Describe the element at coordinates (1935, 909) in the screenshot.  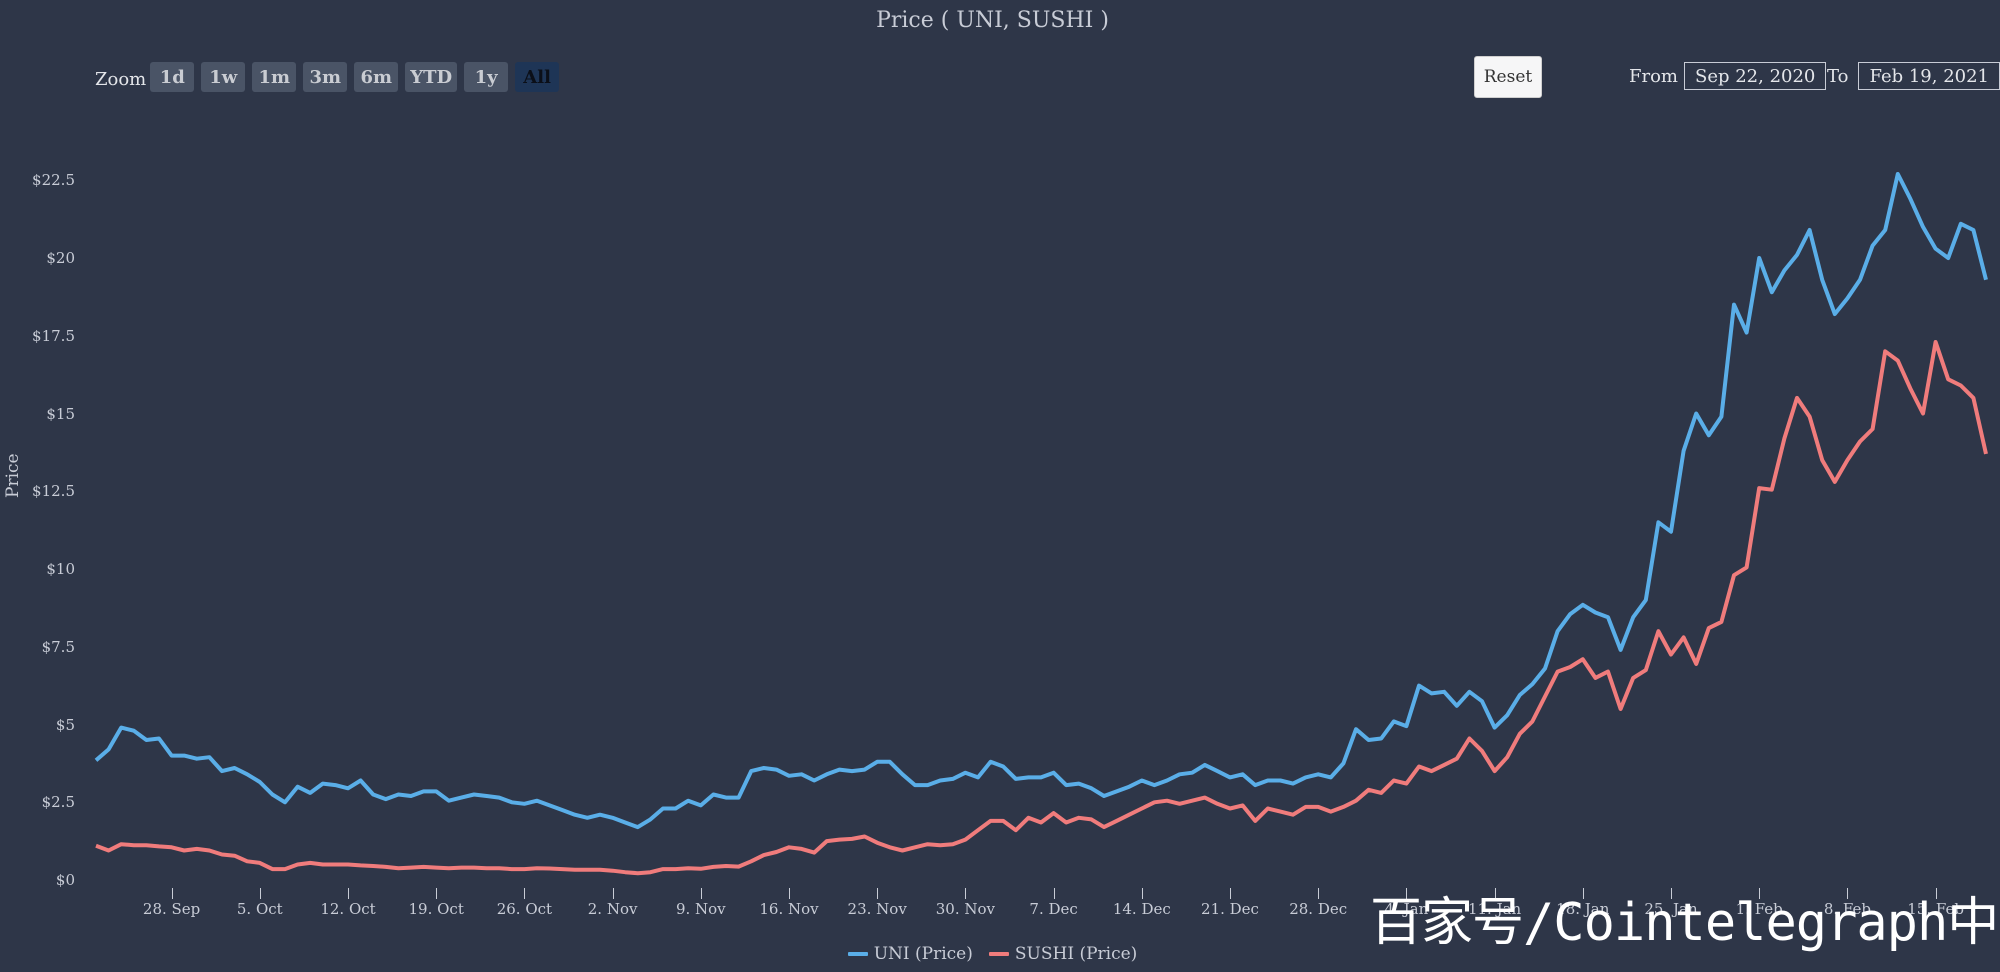
I see `x-tick-label: 15. Feb` at that location.